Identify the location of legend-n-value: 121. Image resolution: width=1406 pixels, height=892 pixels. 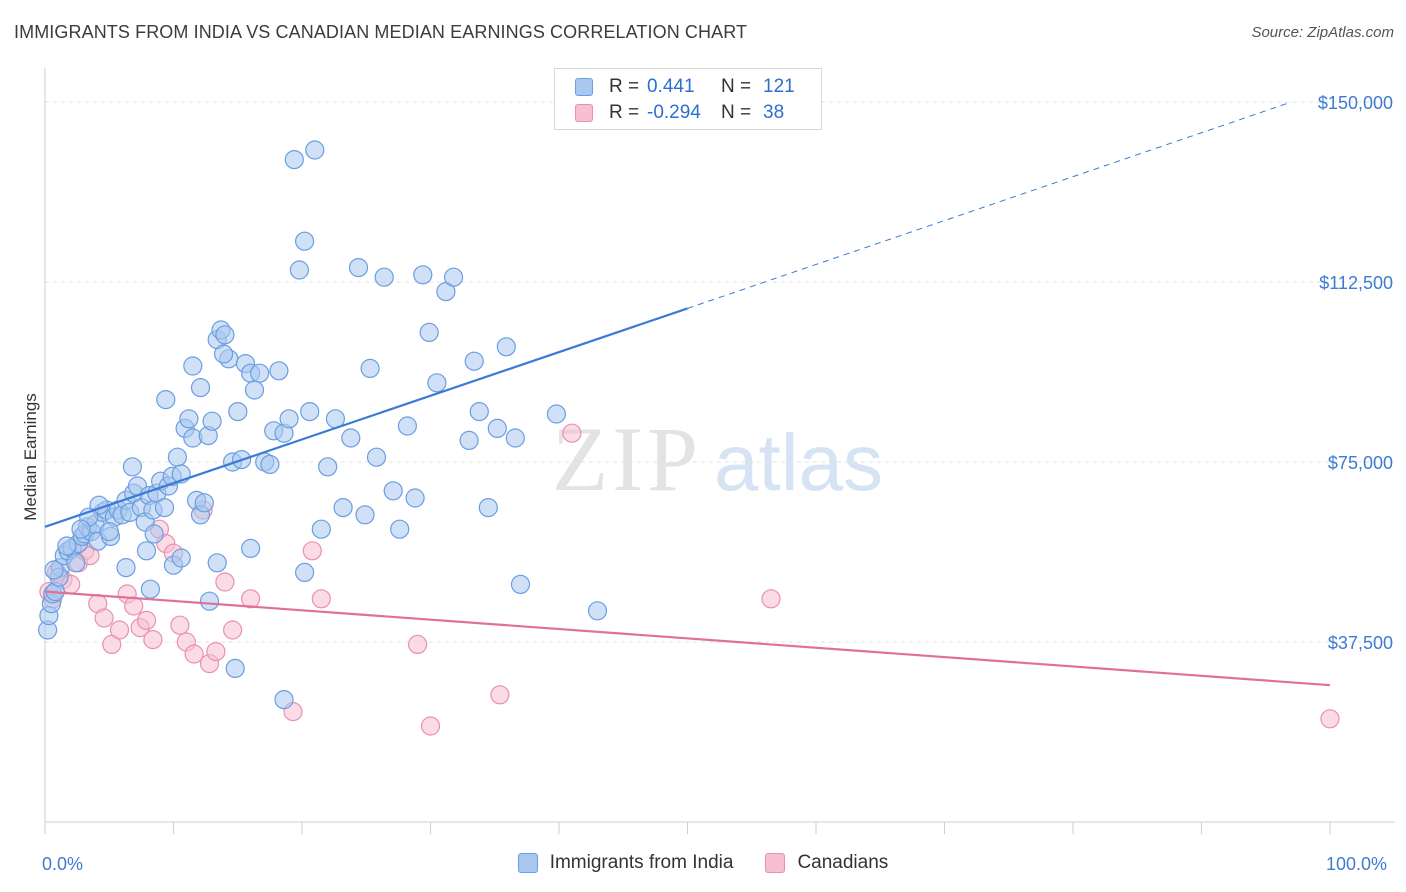
(779, 86).